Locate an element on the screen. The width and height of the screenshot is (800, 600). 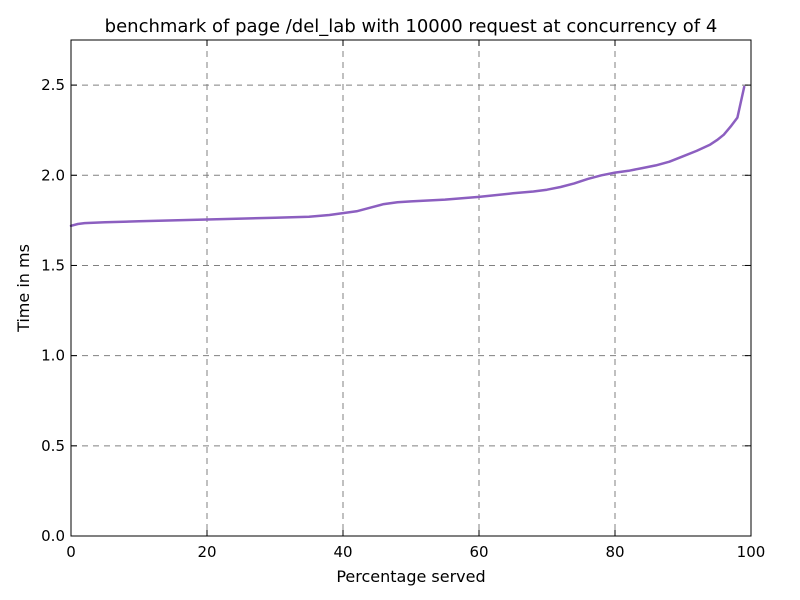
y-axis-label: Time in ms is located at coordinates (23, 288).